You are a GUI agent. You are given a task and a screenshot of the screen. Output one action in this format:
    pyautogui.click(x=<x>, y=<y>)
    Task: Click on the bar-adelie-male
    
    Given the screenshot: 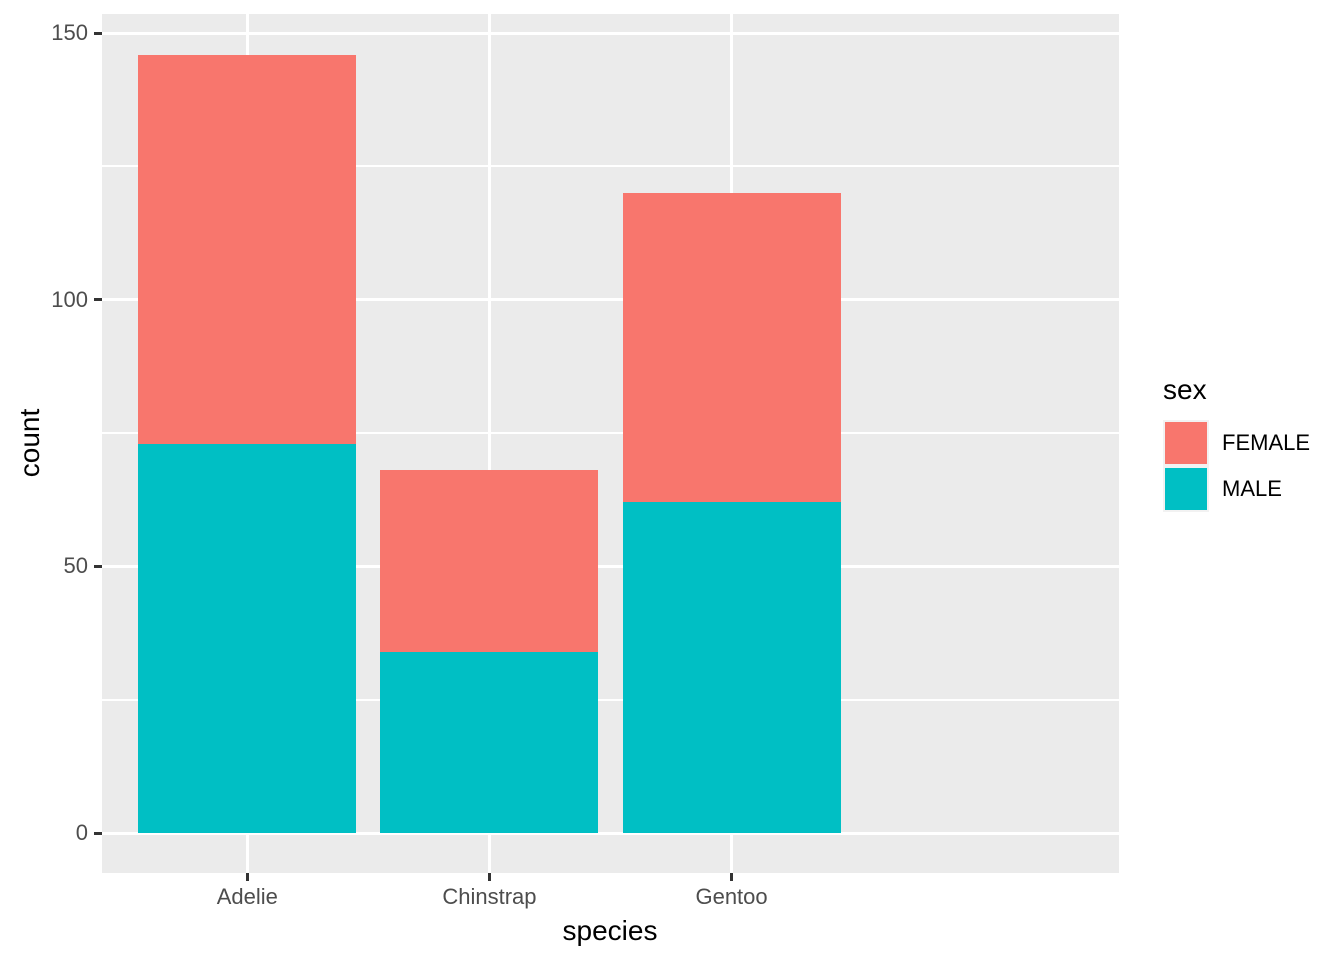 What is the action you would take?
    pyautogui.click(x=247, y=638)
    